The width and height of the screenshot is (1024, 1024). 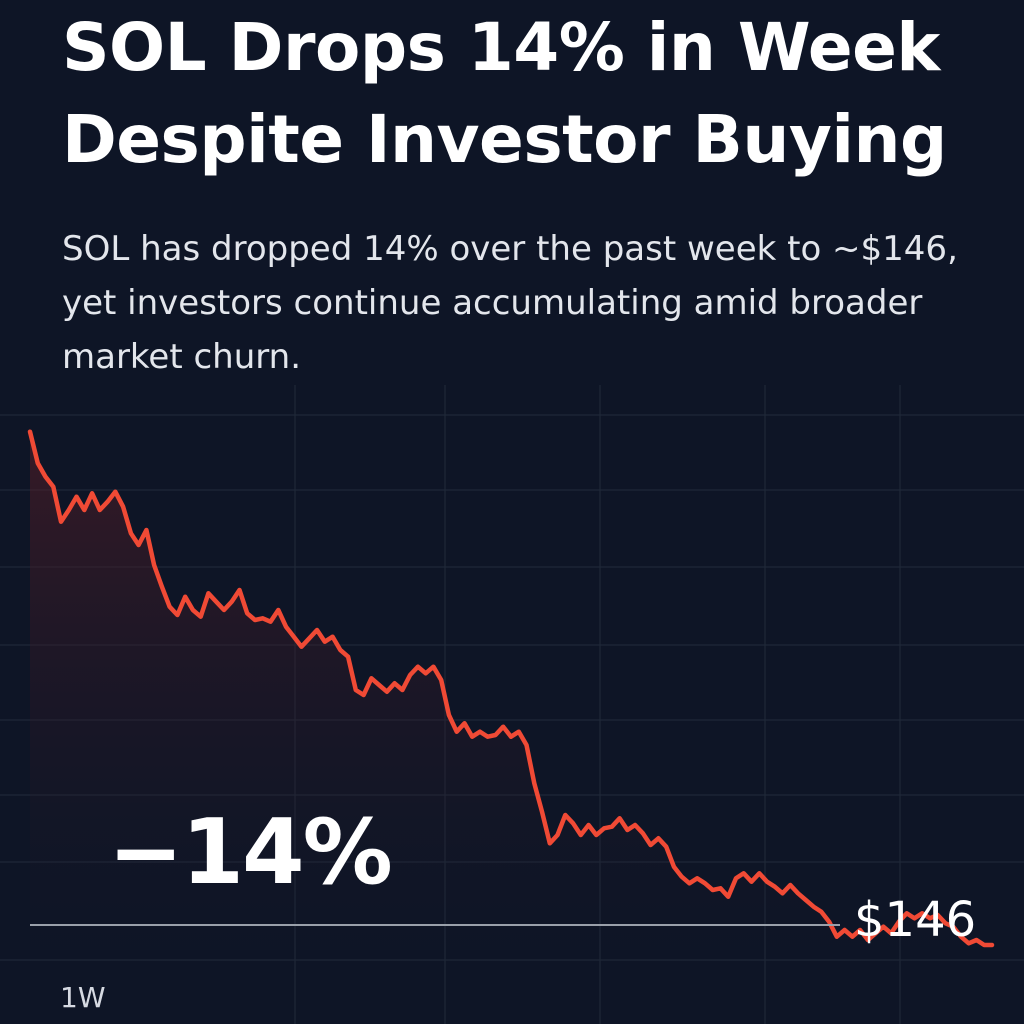 What do you see at coordinates (83, 997) in the screenshot?
I see `period-label: 1W` at bounding box center [83, 997].